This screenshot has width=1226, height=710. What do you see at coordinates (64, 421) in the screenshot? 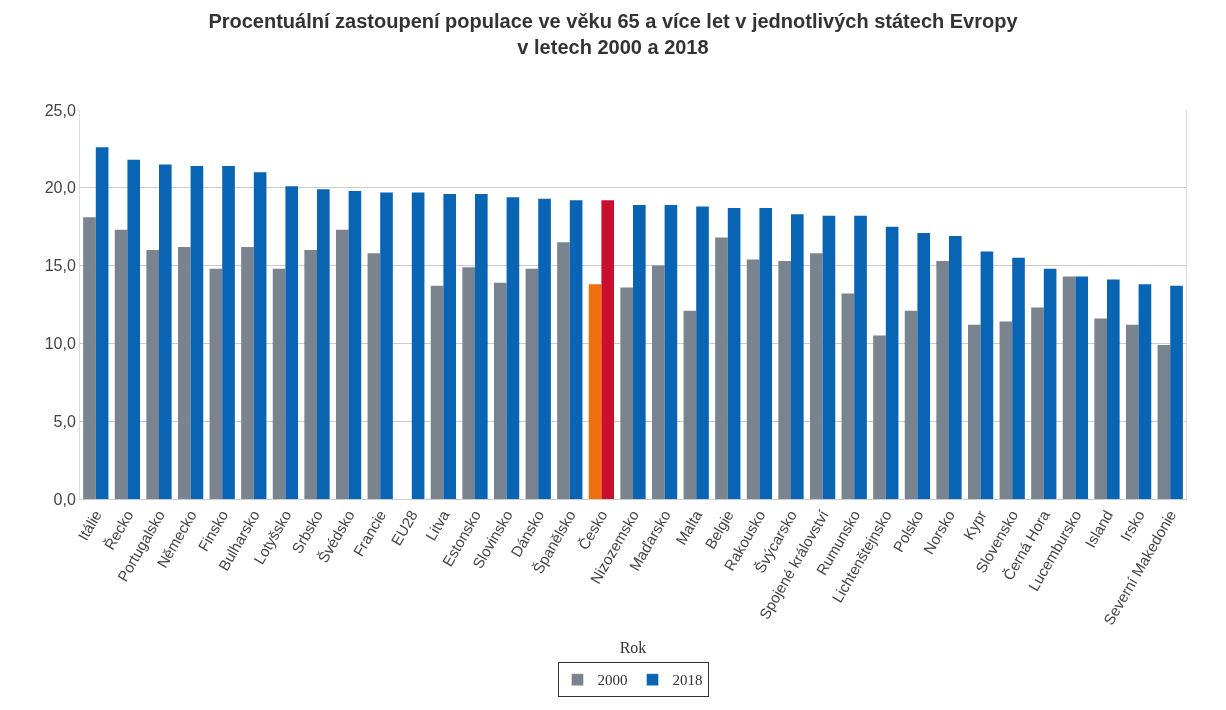
I see `y-tick-label: 5,0` at bounding box center [64, 421].